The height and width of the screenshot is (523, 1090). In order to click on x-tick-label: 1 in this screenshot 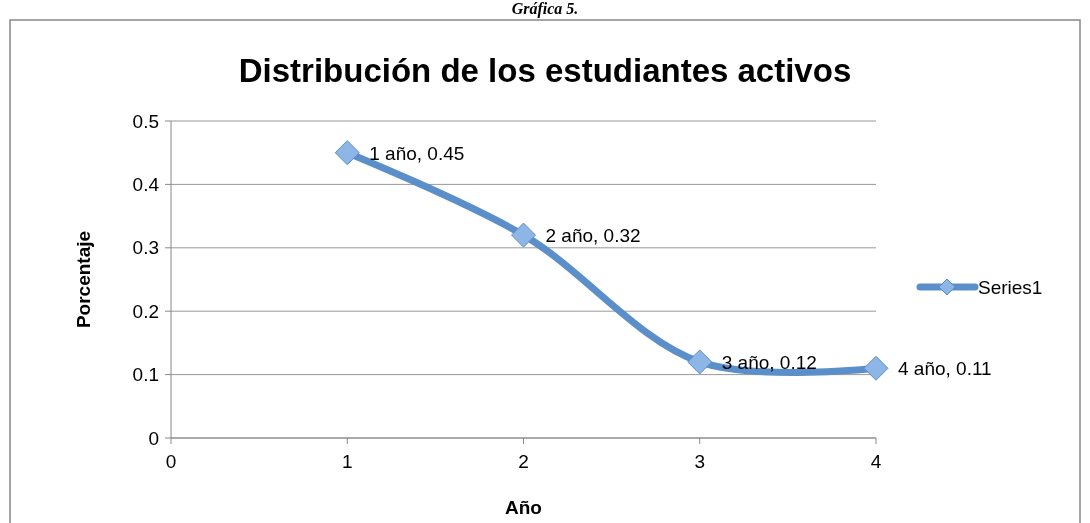, I will do `click(347, 461)`.